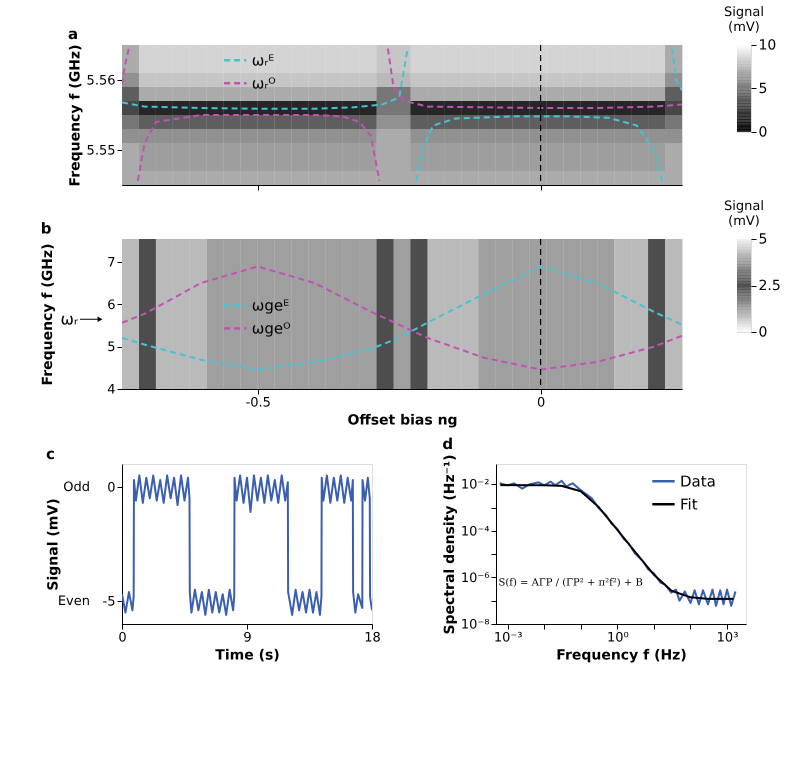 Image resolution: width=800 pixels, height=759 pixels. Describe the element at coordinates (448, 443) in the screenshot. I see `chart-title: d` at that location.